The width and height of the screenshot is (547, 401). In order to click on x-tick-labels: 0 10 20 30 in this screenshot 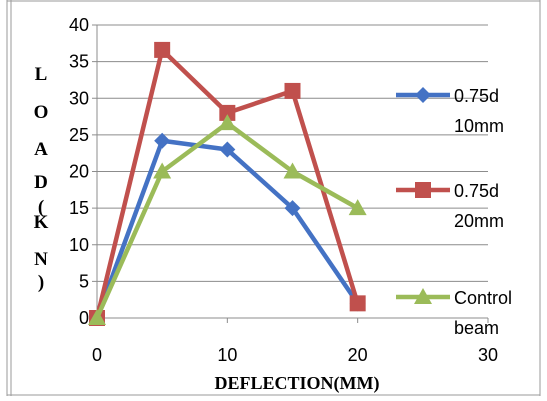, I will do `click(295, 355)`.